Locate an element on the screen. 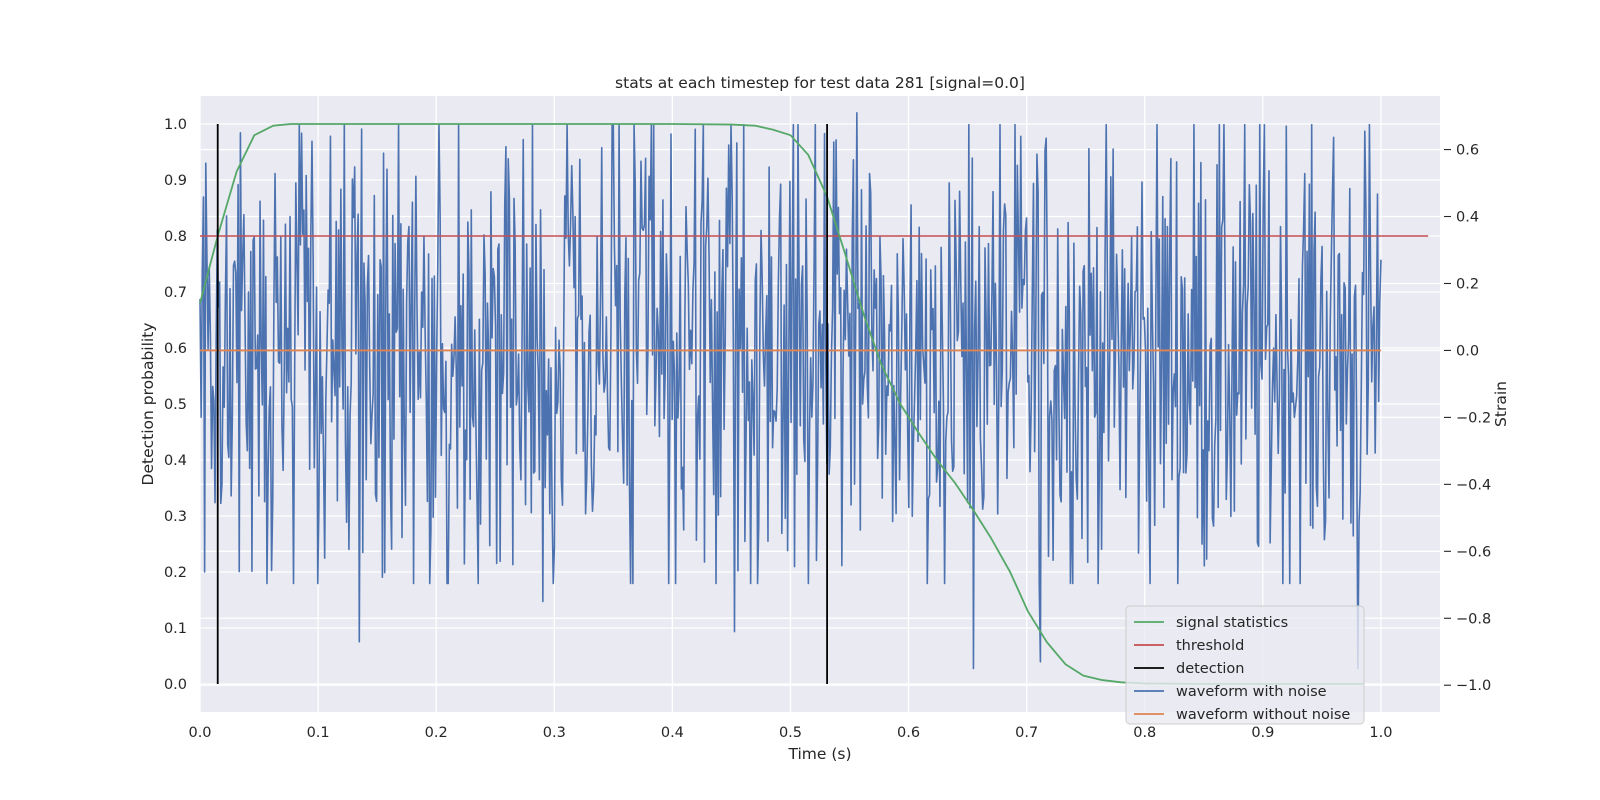  x-tick-label-3: 0.3 is located at coordinates (554, 733).